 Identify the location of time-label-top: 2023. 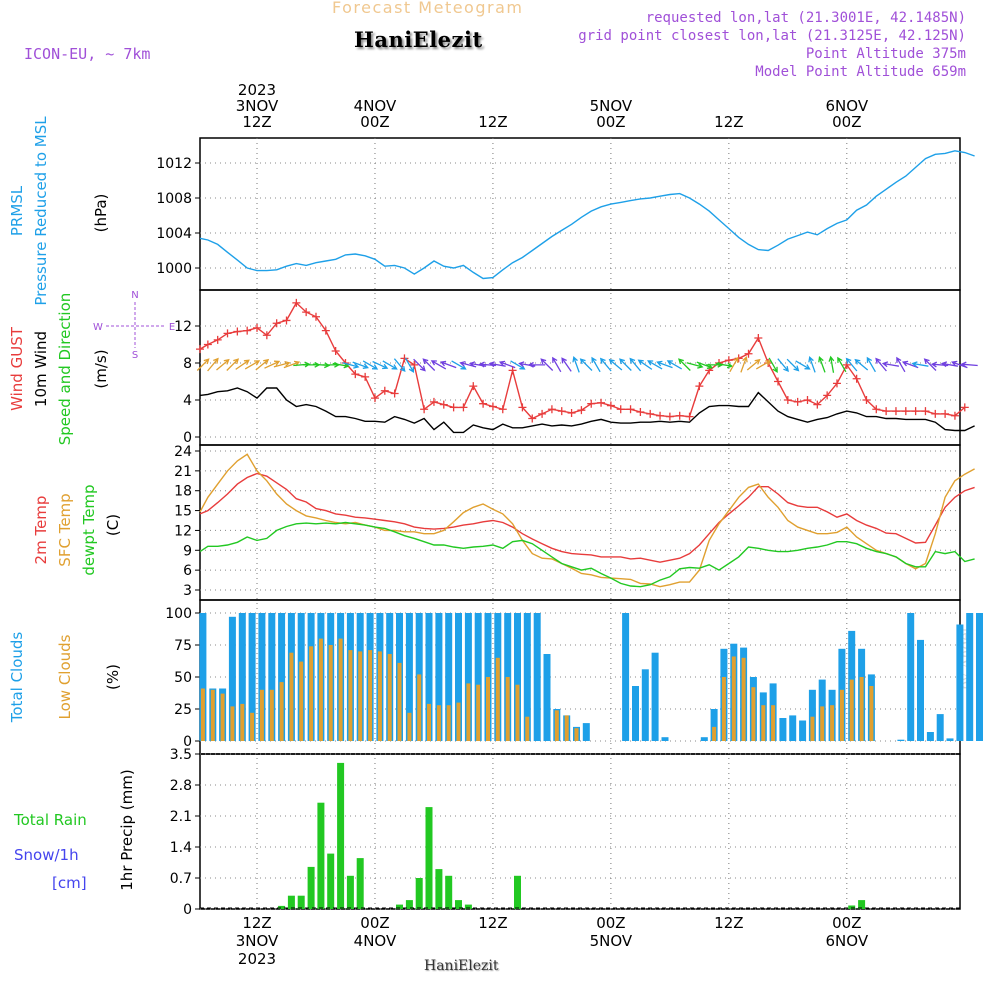
(257, 90).